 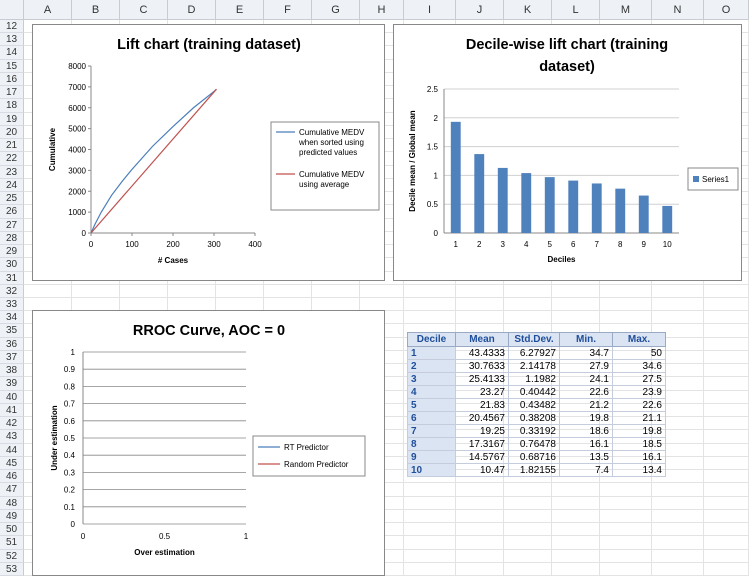 What do you see at coordinates (528, 10) in the screenshot?
I see `column-header-k: K` at bounding box center [528, 10].